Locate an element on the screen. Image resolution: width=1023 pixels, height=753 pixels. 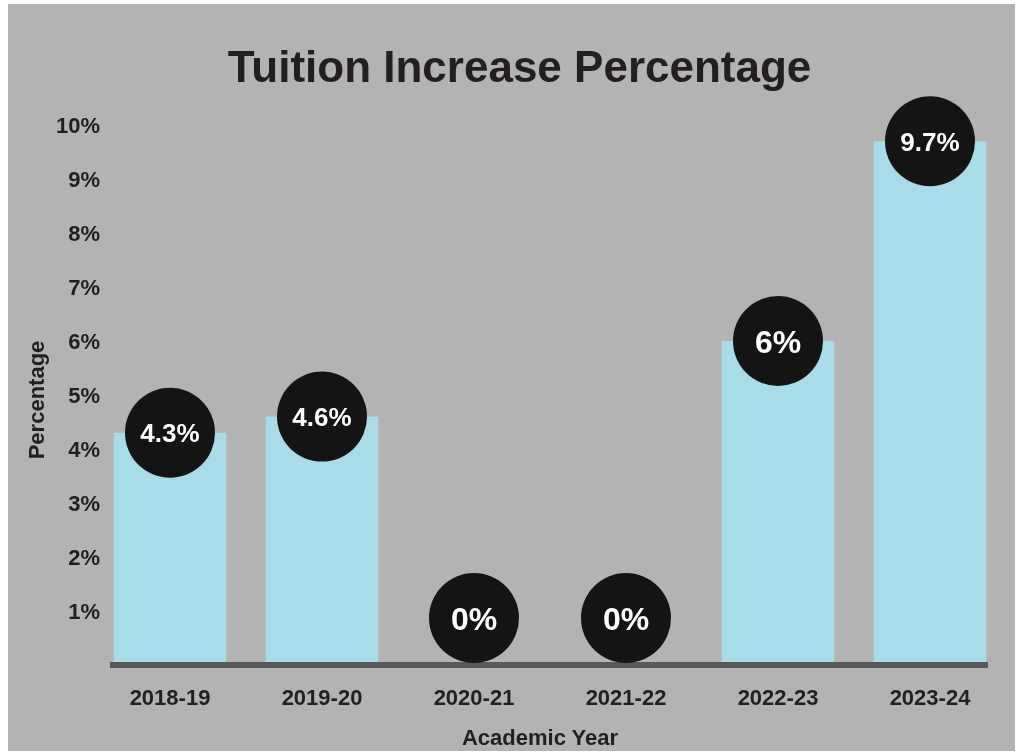
x-tick-label: 2020-21 is located at coordinates (474, 697).